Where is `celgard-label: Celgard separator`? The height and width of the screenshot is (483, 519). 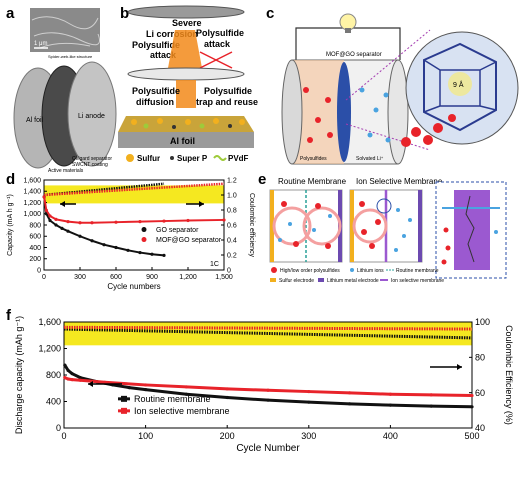 celgard-label: Celgard separator is located at coordinates (92, 159).